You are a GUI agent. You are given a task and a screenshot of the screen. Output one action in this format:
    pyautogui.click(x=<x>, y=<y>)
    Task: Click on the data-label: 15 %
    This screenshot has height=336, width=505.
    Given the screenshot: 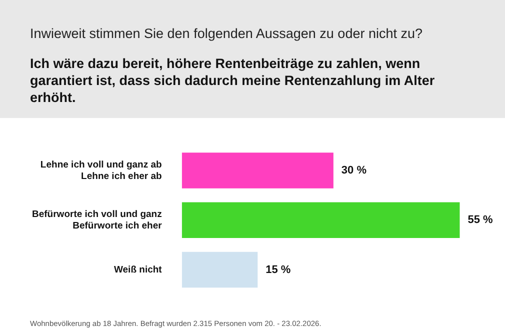 What is the action you would take?
    pyautogui.click(x=278, y=270)
    